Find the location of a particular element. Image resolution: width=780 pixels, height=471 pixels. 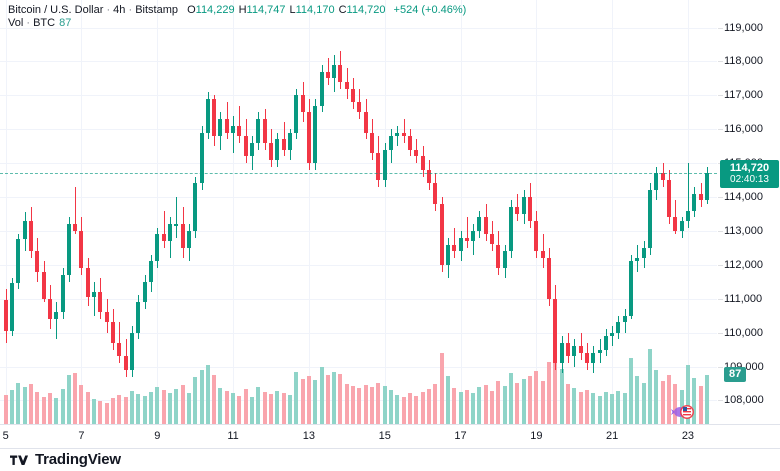

legend-change: +524 (+0.46%) is located at coordinates (430, 10).